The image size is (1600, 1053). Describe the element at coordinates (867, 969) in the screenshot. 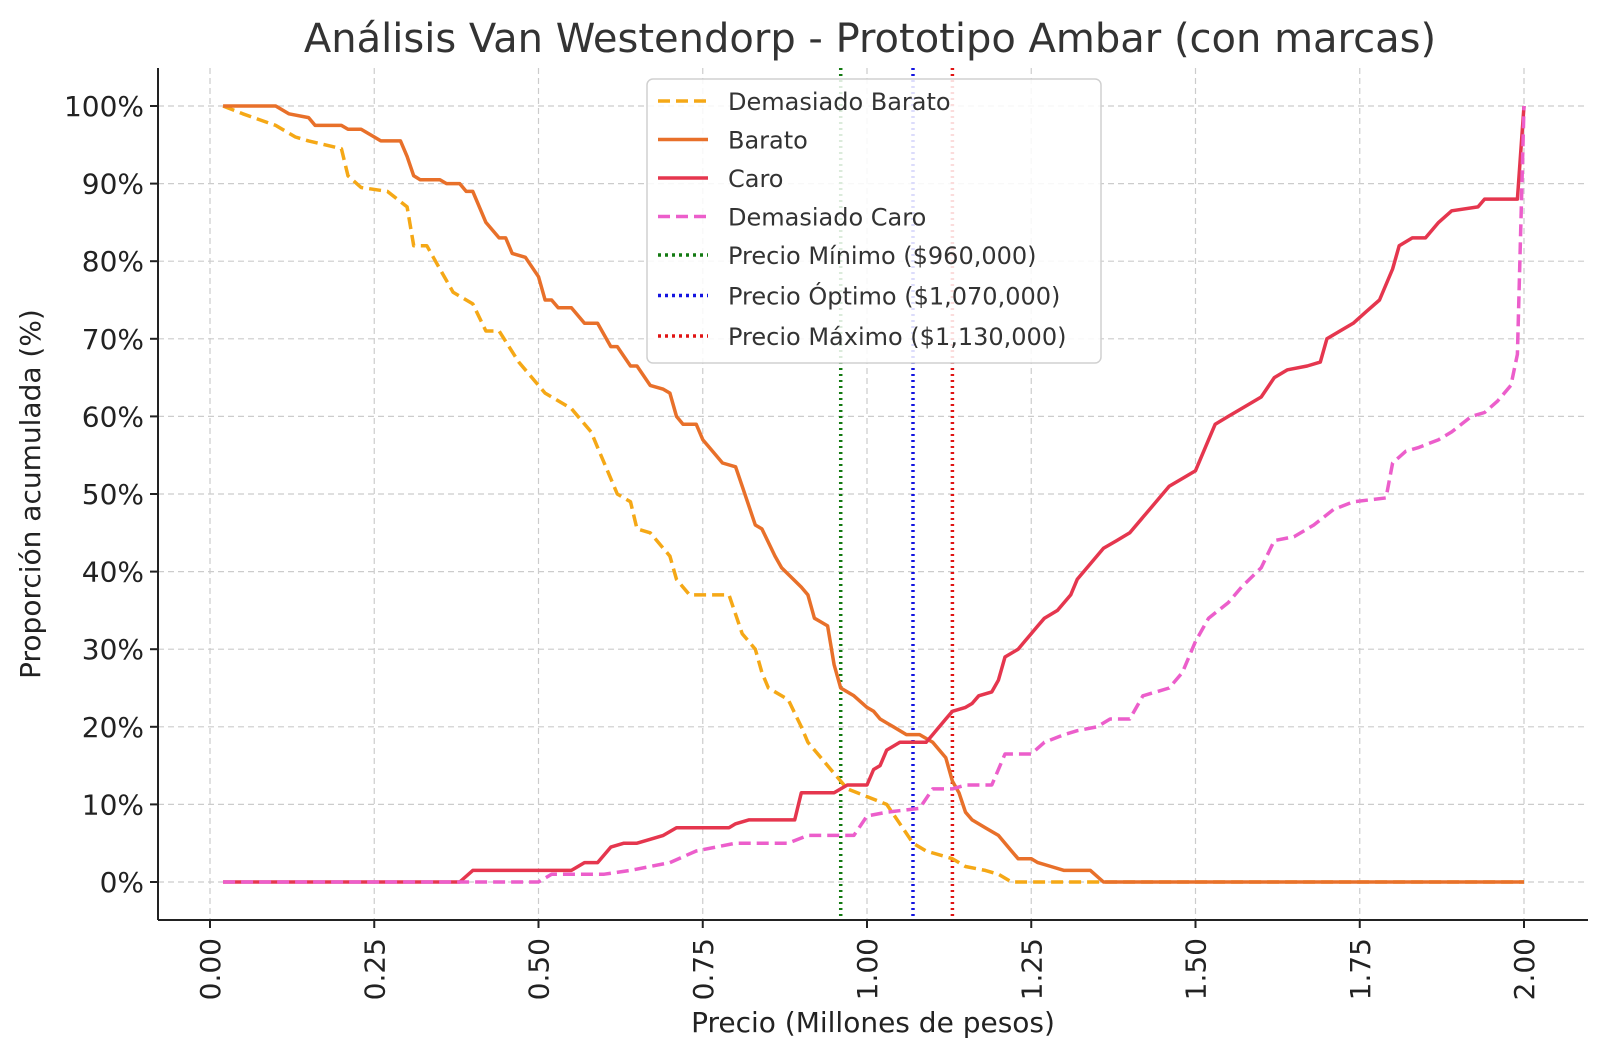

I see `x-tick-label: 1.00` at that location.